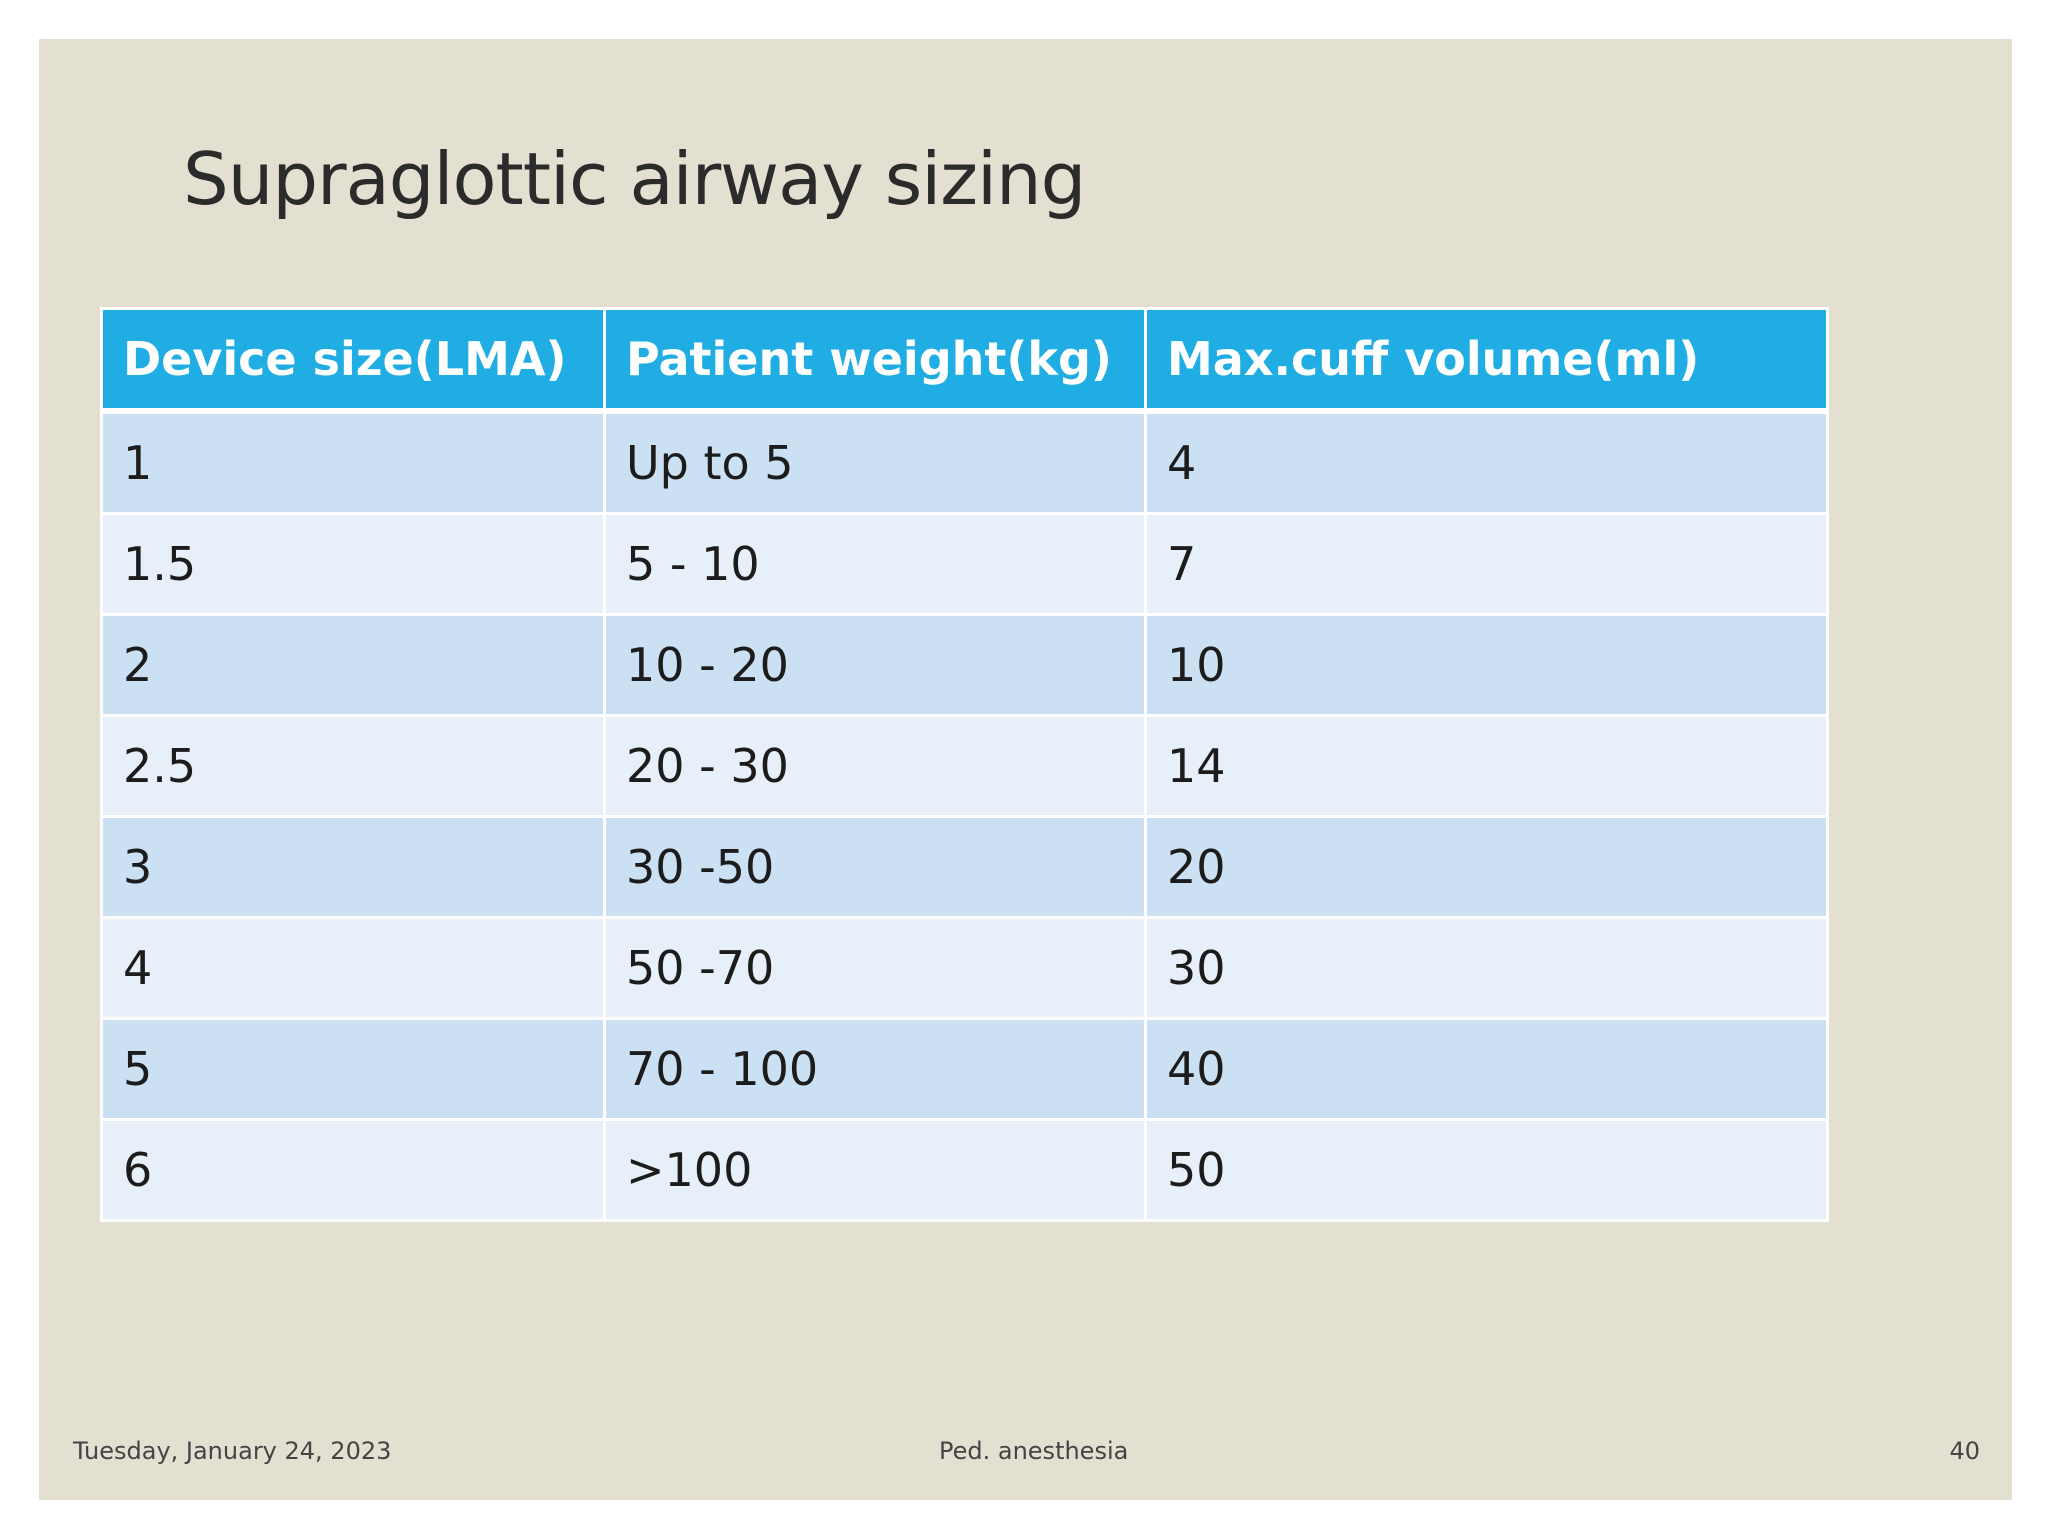 The width and height of the screenshot is (2048, 1536). What do you see at coordinates (875, 564) in the screenshot?
I see `patient-weight-cell: 5 - 10` at bounding box center [875, 564].